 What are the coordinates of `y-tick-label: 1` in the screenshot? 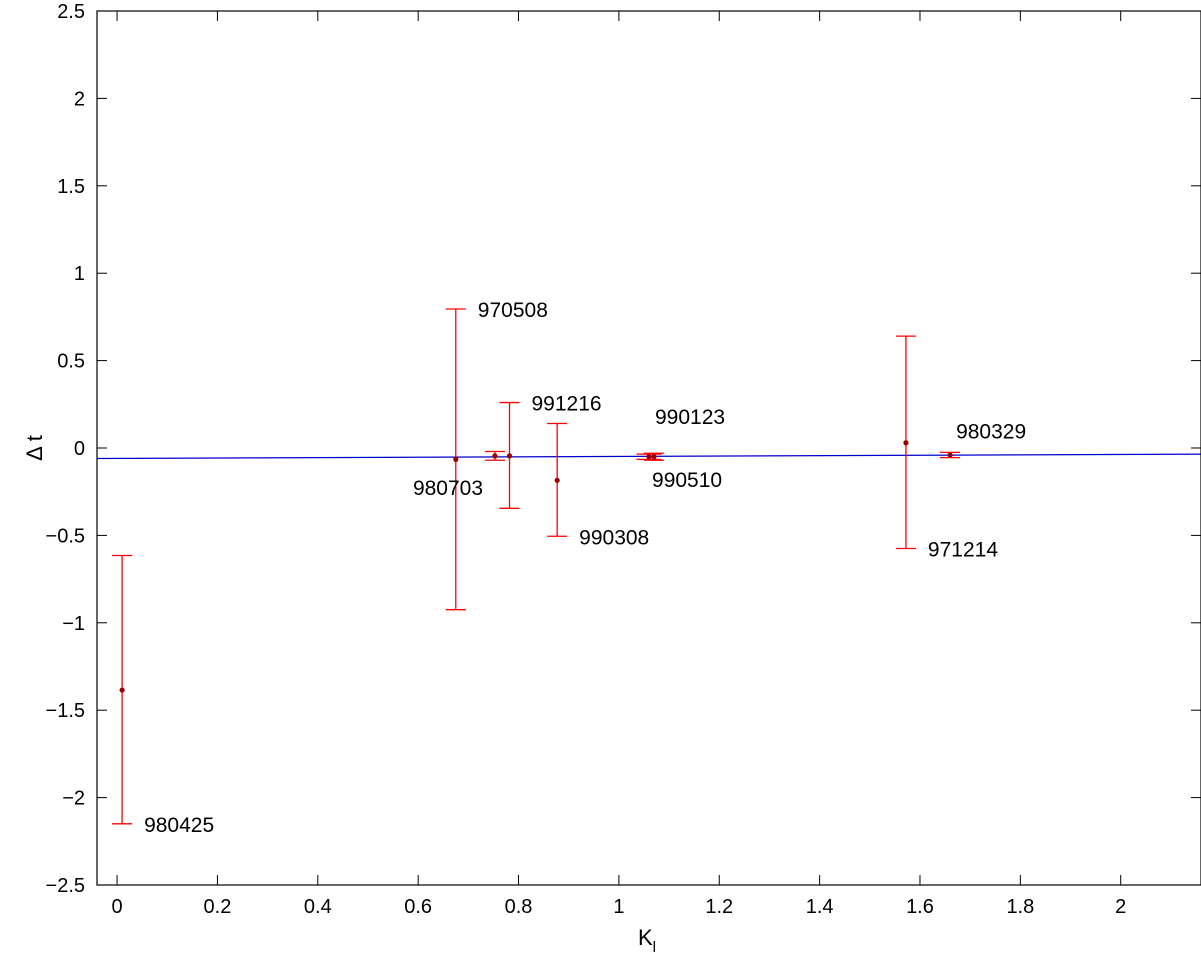 It's located at (79, 274).